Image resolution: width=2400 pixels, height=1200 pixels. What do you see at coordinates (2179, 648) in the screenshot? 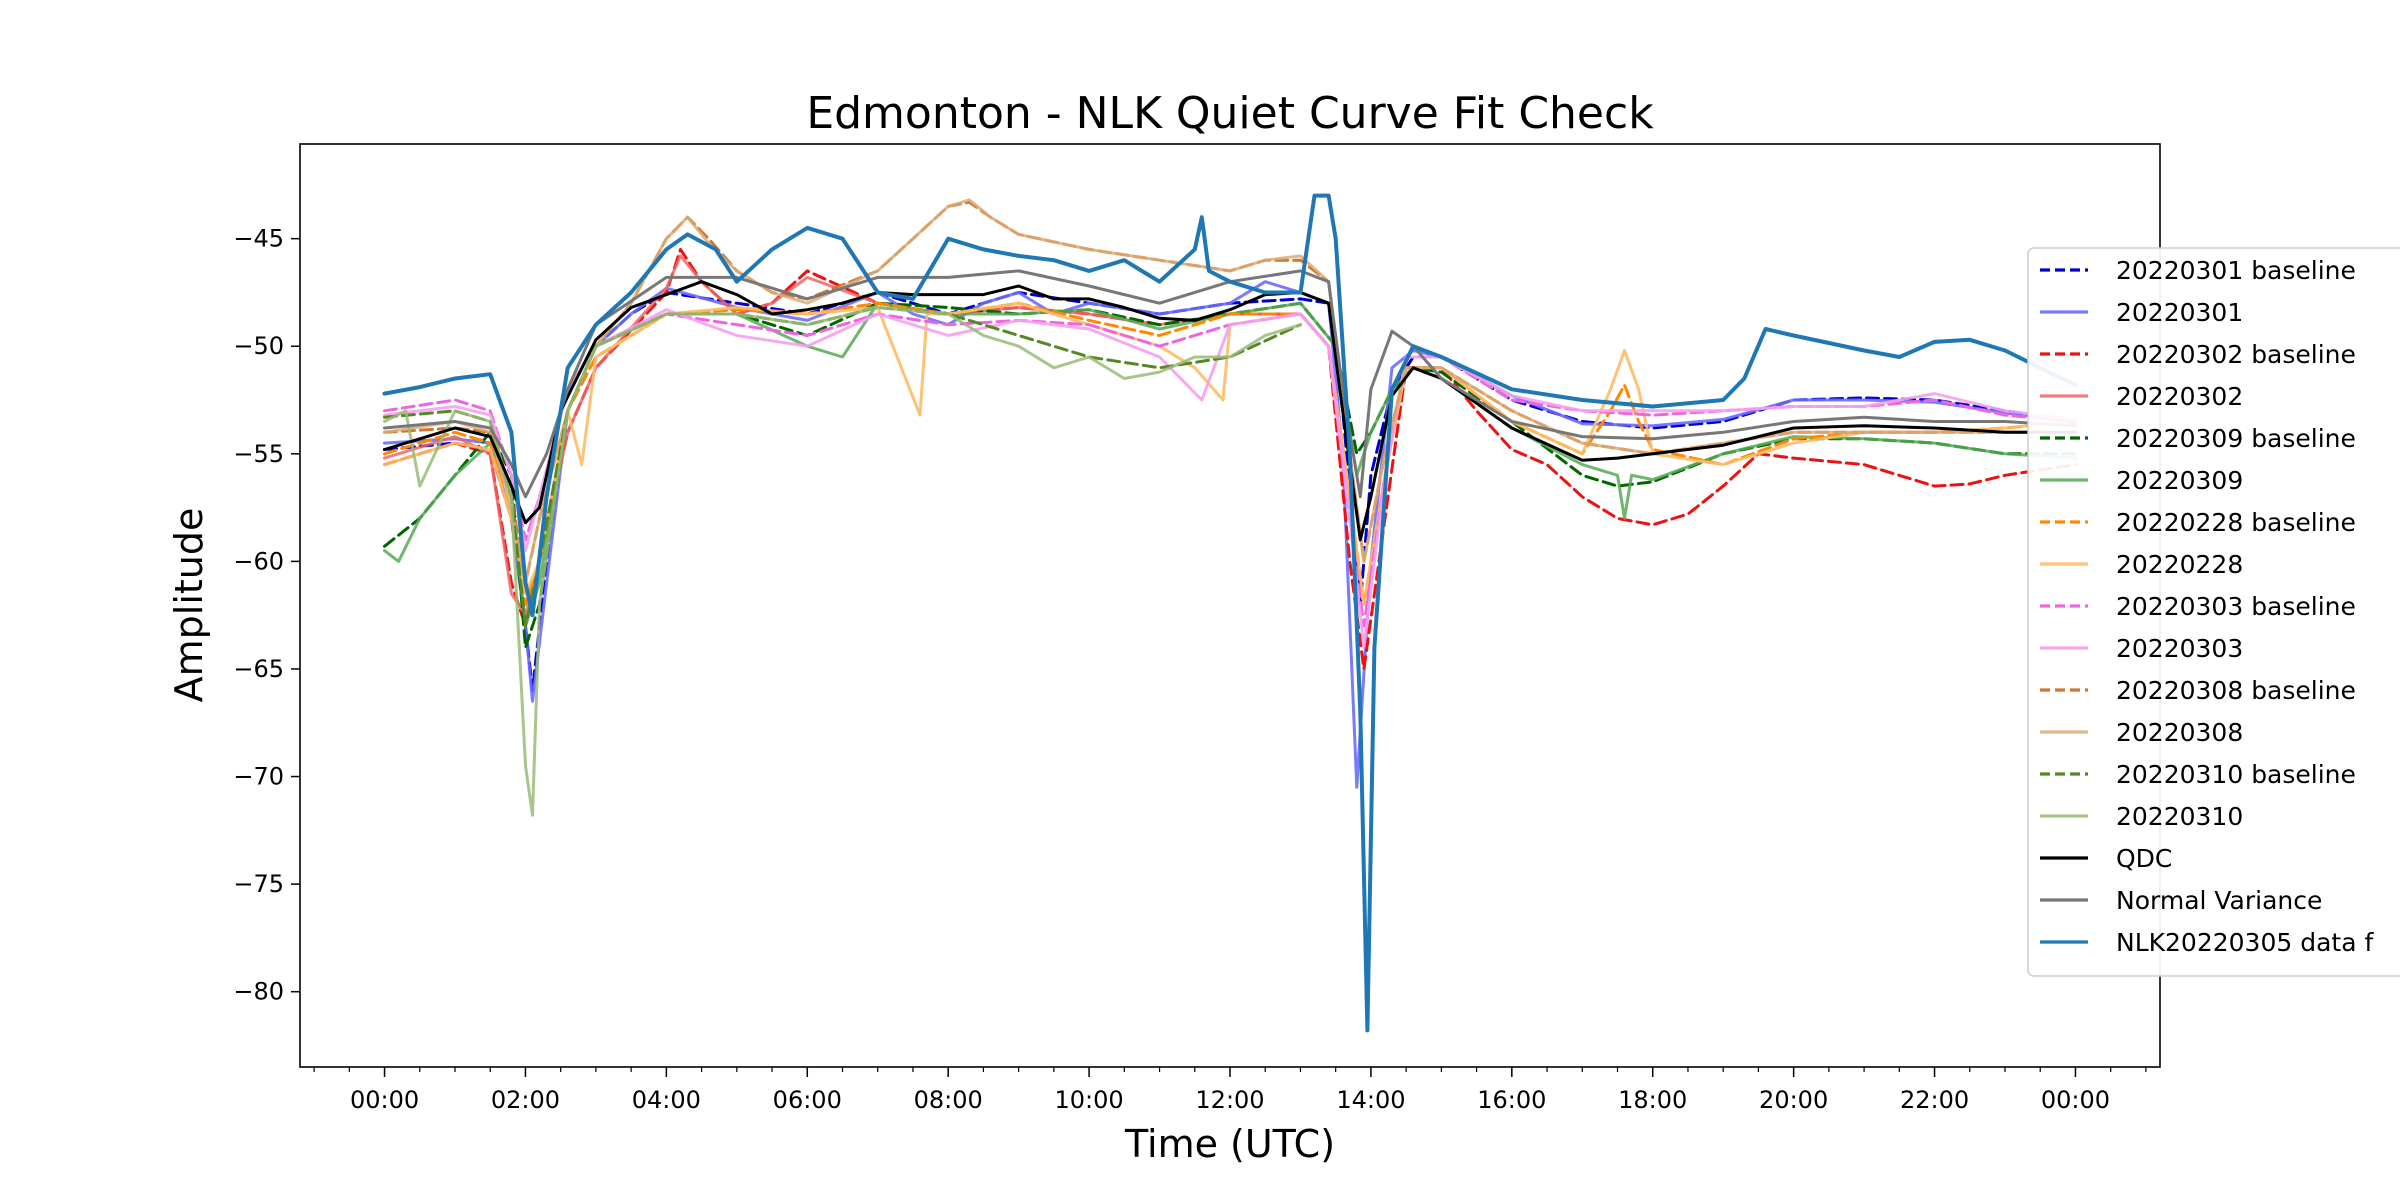
I see `legend-label-20220303: 20220303` at bounding box center [2179, 648].